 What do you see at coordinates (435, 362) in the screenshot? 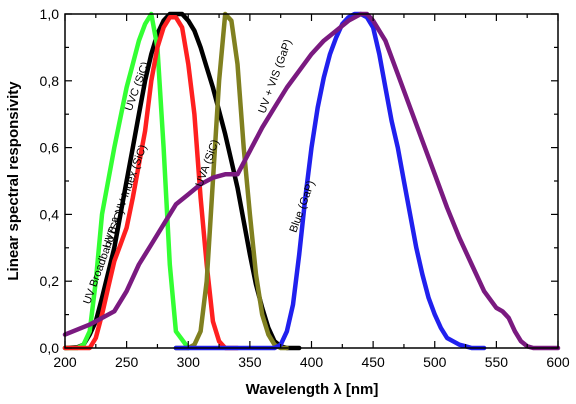
I see `x-tick-label: 500` at bounding box center [435, 362].